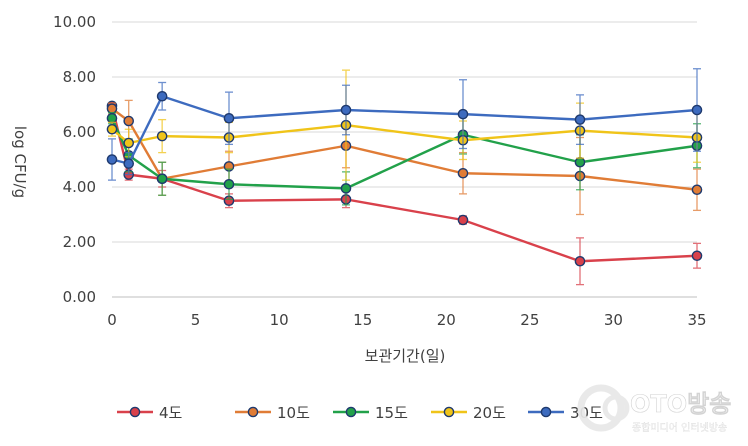 Image resolution: width=748 pixels, height=446 pixels. What do you see at coordinates (74, 159) in the screenshot?
I see `y-tick-labels: 0.00 2.00 4.00 6.00 8.00 10.00` at bounding box center [74, 159].